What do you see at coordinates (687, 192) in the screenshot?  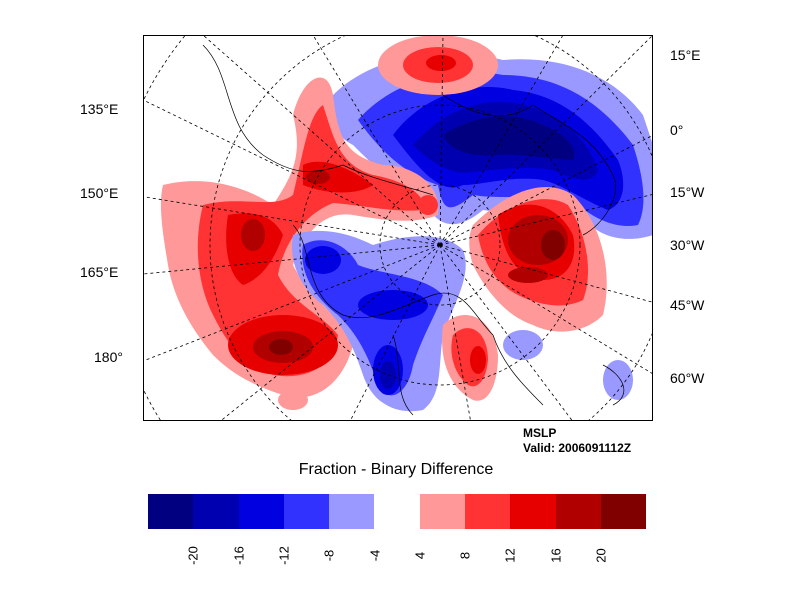 I see `lon-label-right: 15°W` at bounding box center [687, 192].